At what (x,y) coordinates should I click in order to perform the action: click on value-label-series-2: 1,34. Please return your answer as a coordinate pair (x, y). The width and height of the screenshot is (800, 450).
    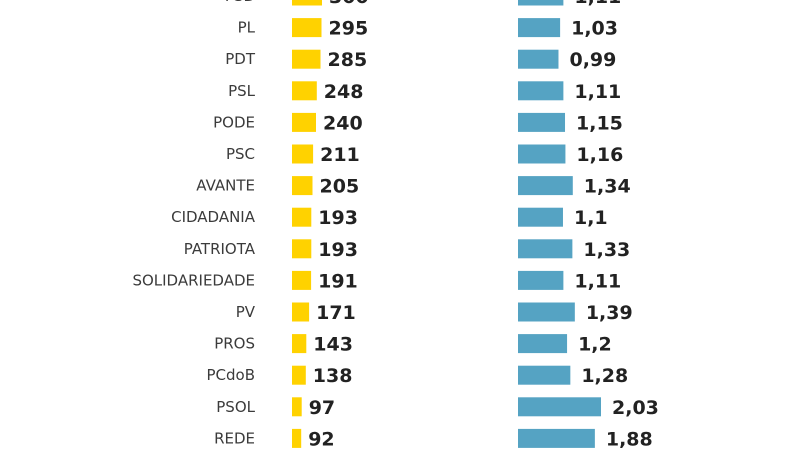
    Looking at the image, I should click on (607, 187).